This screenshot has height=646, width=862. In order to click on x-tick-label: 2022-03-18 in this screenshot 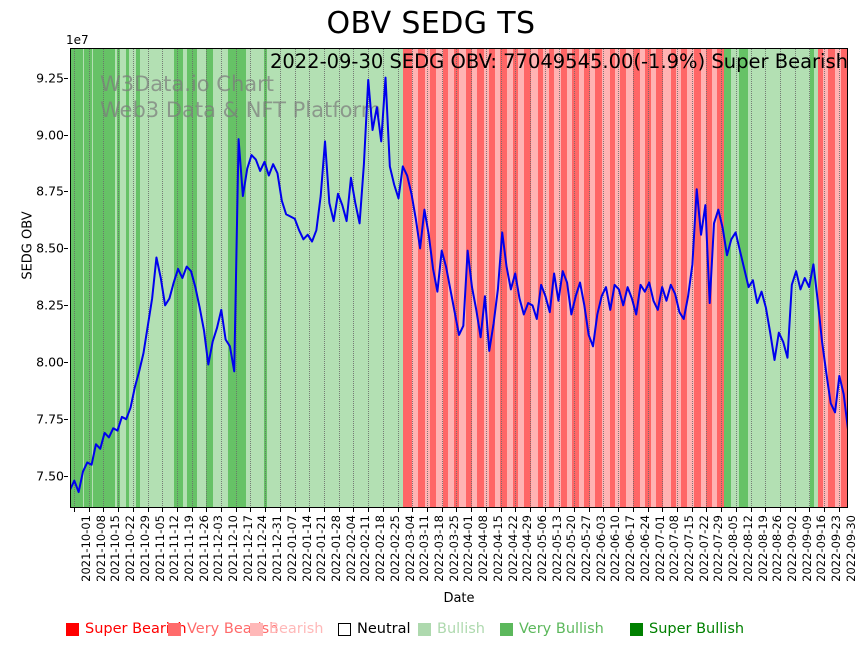, I will do `click(439, 548)`.